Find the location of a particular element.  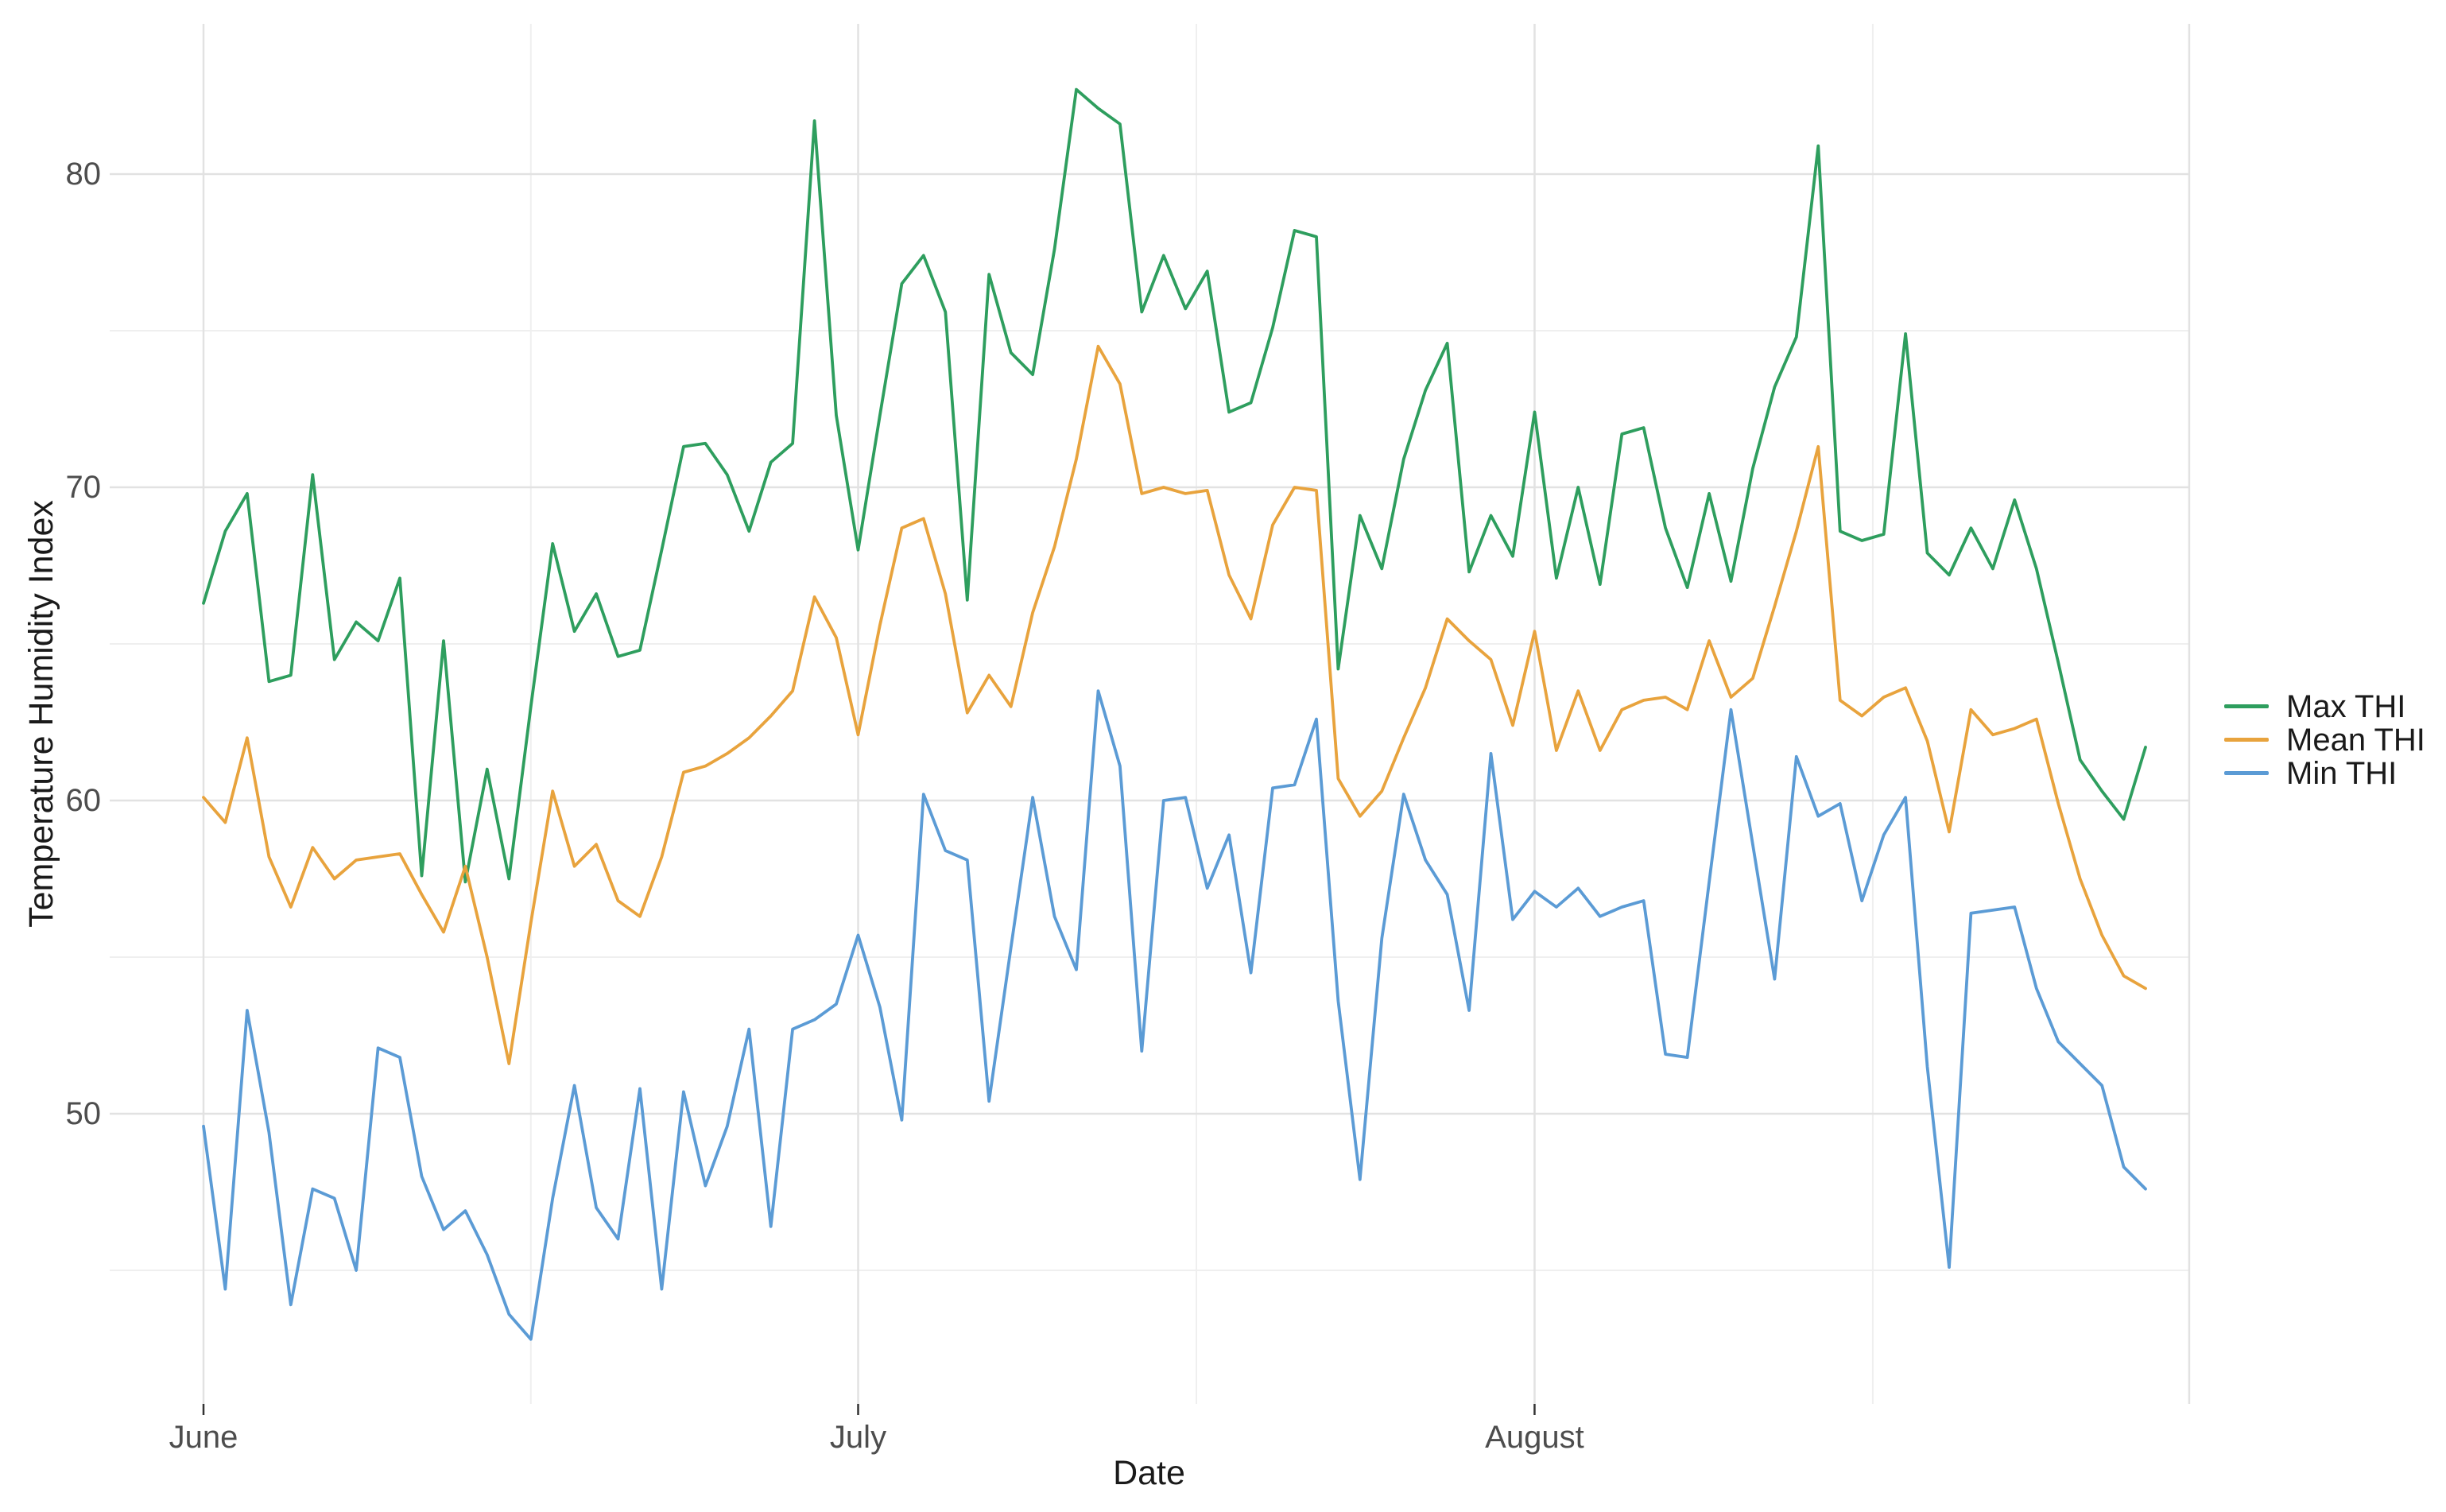

x-tick-label-july: July is located at coordinates (858, 1437).